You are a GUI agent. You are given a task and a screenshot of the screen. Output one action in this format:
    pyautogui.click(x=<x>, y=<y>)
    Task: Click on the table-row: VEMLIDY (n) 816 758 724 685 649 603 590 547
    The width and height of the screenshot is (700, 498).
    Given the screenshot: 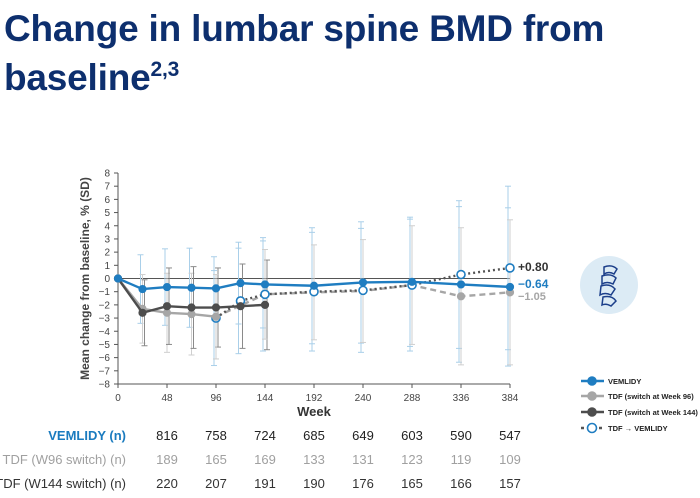 What is the action you would take?
    pyautogui.click(x=350, y=439)
    